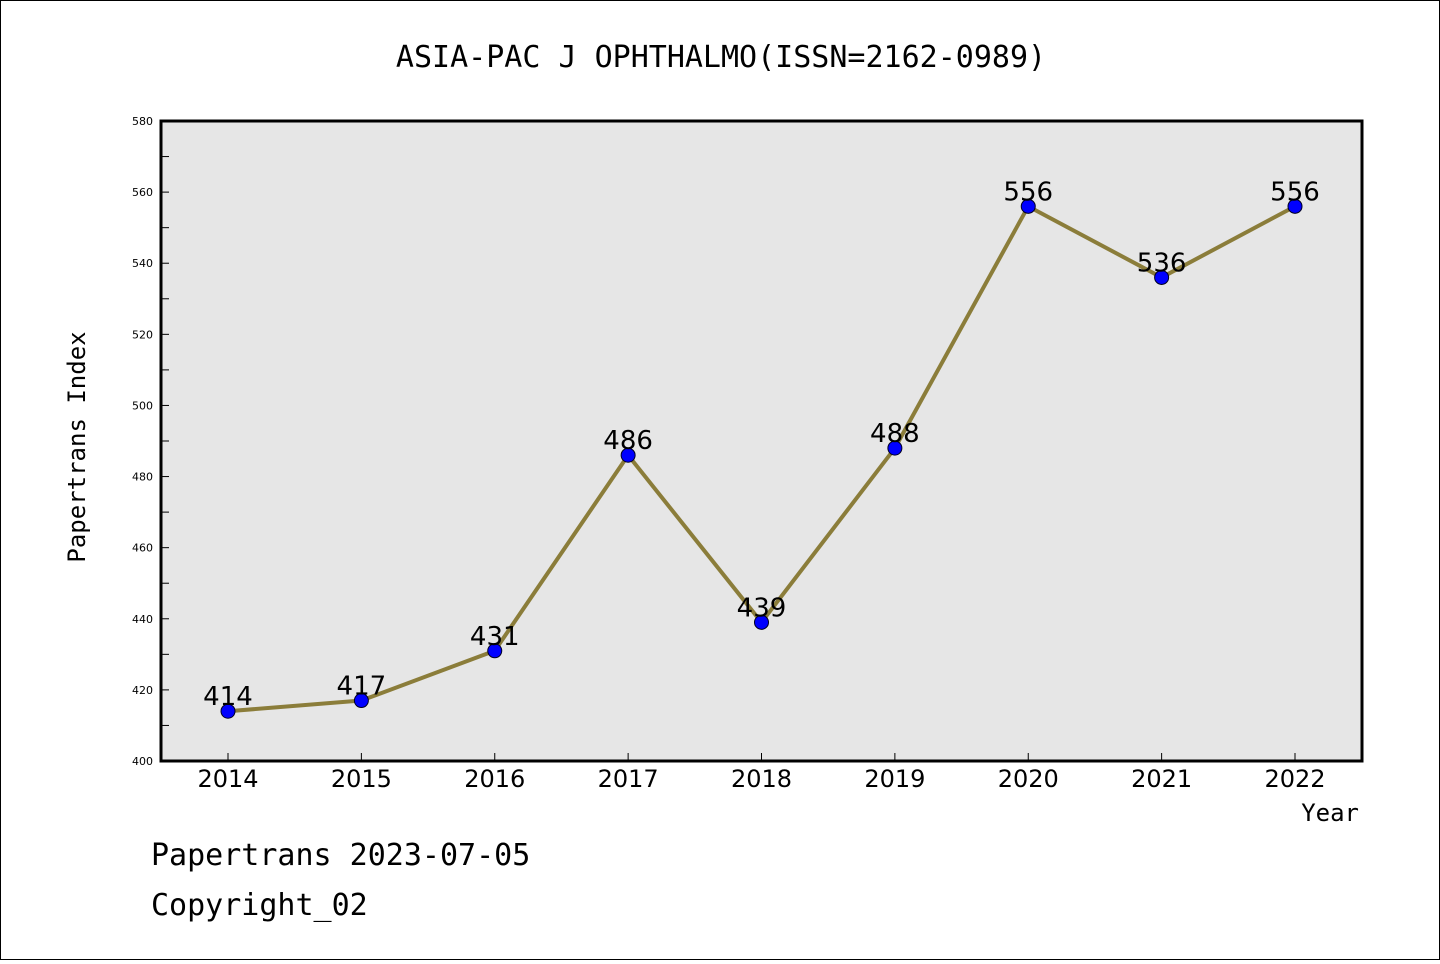  I want to click on footer-date: Papertrans 2023-07-05, so click(340, 855).